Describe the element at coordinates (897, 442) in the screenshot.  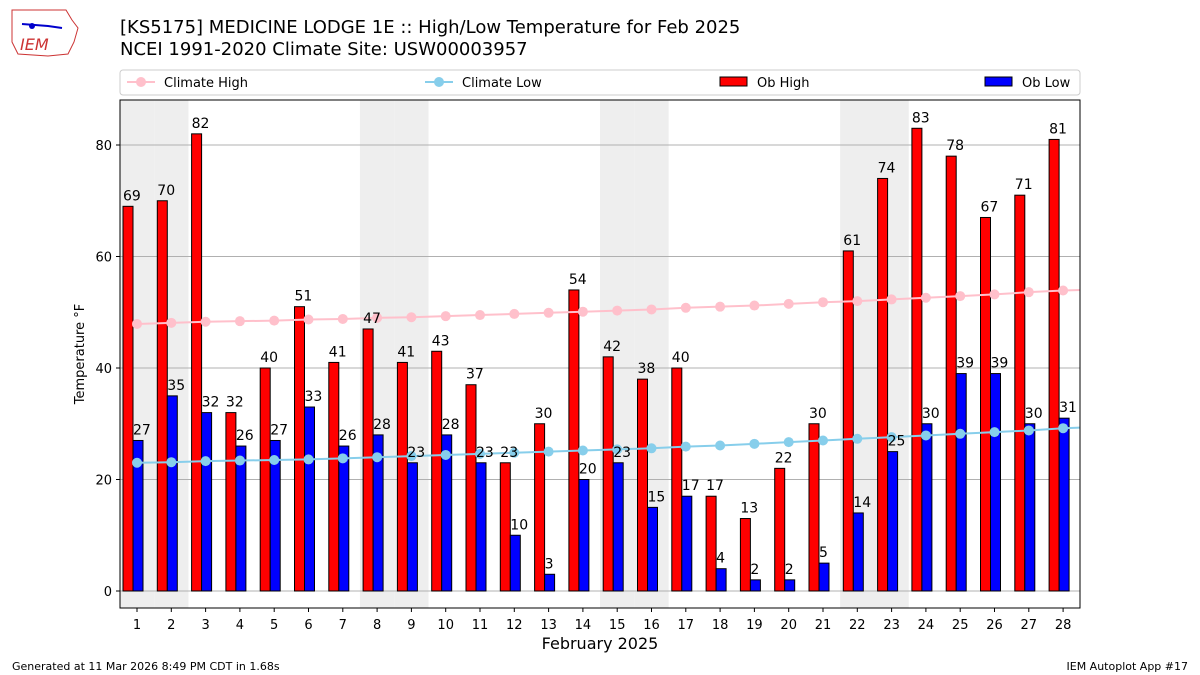
I see `ob-low-label: 25` at that location.